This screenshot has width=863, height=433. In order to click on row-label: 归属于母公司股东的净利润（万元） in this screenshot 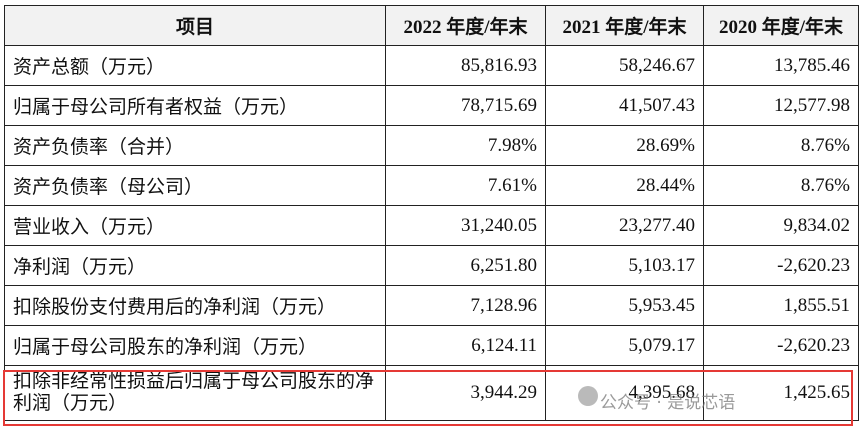, I will do `click(195, 345)`.